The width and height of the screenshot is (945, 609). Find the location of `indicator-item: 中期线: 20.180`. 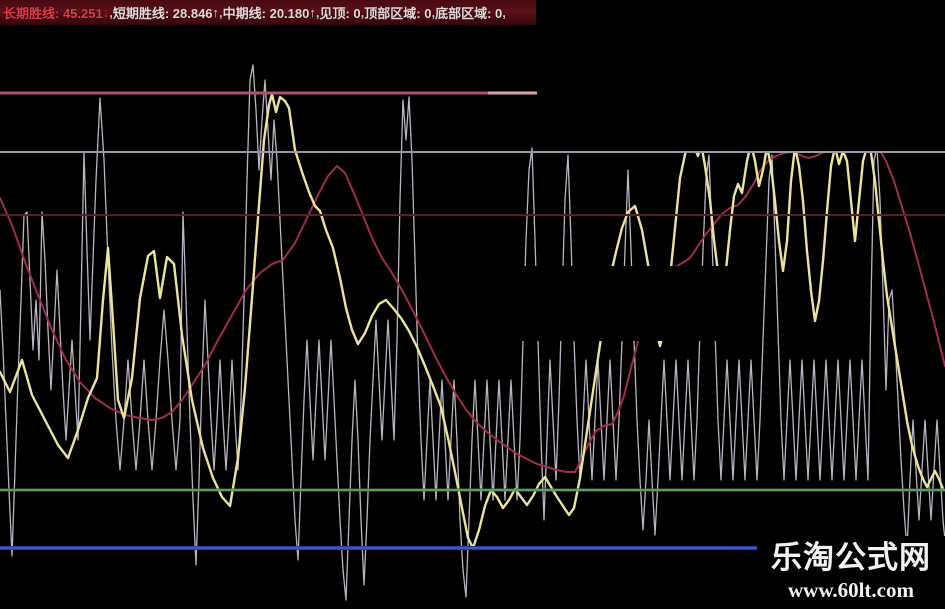

indicator-item: 中期线: 20.180 is located at coordinates (266, 13).